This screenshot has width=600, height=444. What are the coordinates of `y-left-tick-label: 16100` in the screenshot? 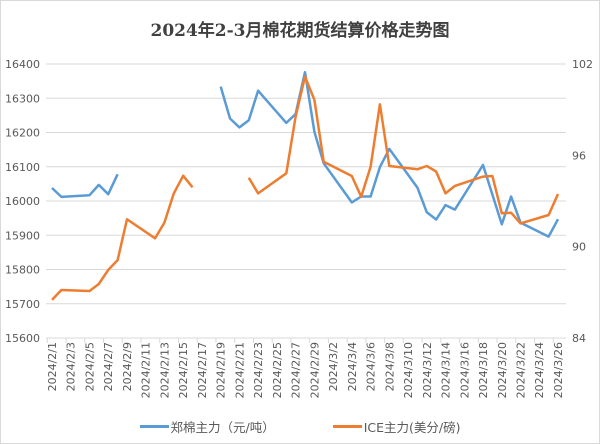 It's located at (22, 167).